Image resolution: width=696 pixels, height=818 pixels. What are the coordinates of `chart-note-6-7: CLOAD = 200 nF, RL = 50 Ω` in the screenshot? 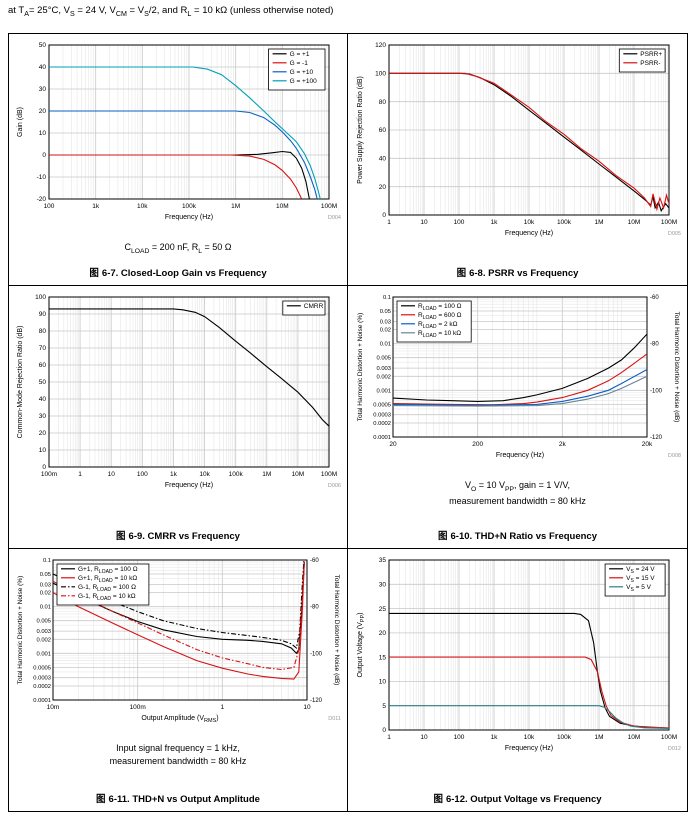 It's located at (178, 248).